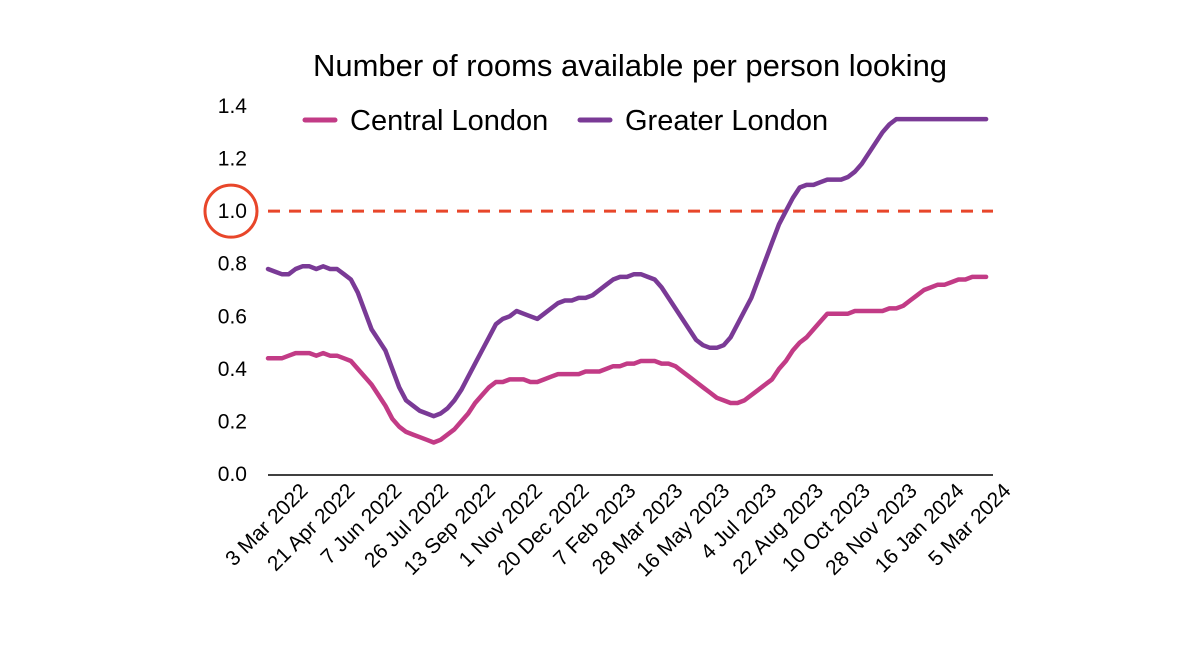  What do you see at coordinates (233, 369) in the screenshot?
I see `y-tick-label: 0.4` at bounding box center [233, 369].